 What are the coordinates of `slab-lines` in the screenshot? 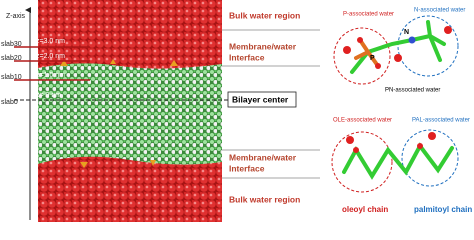 It's located at (52, 63).